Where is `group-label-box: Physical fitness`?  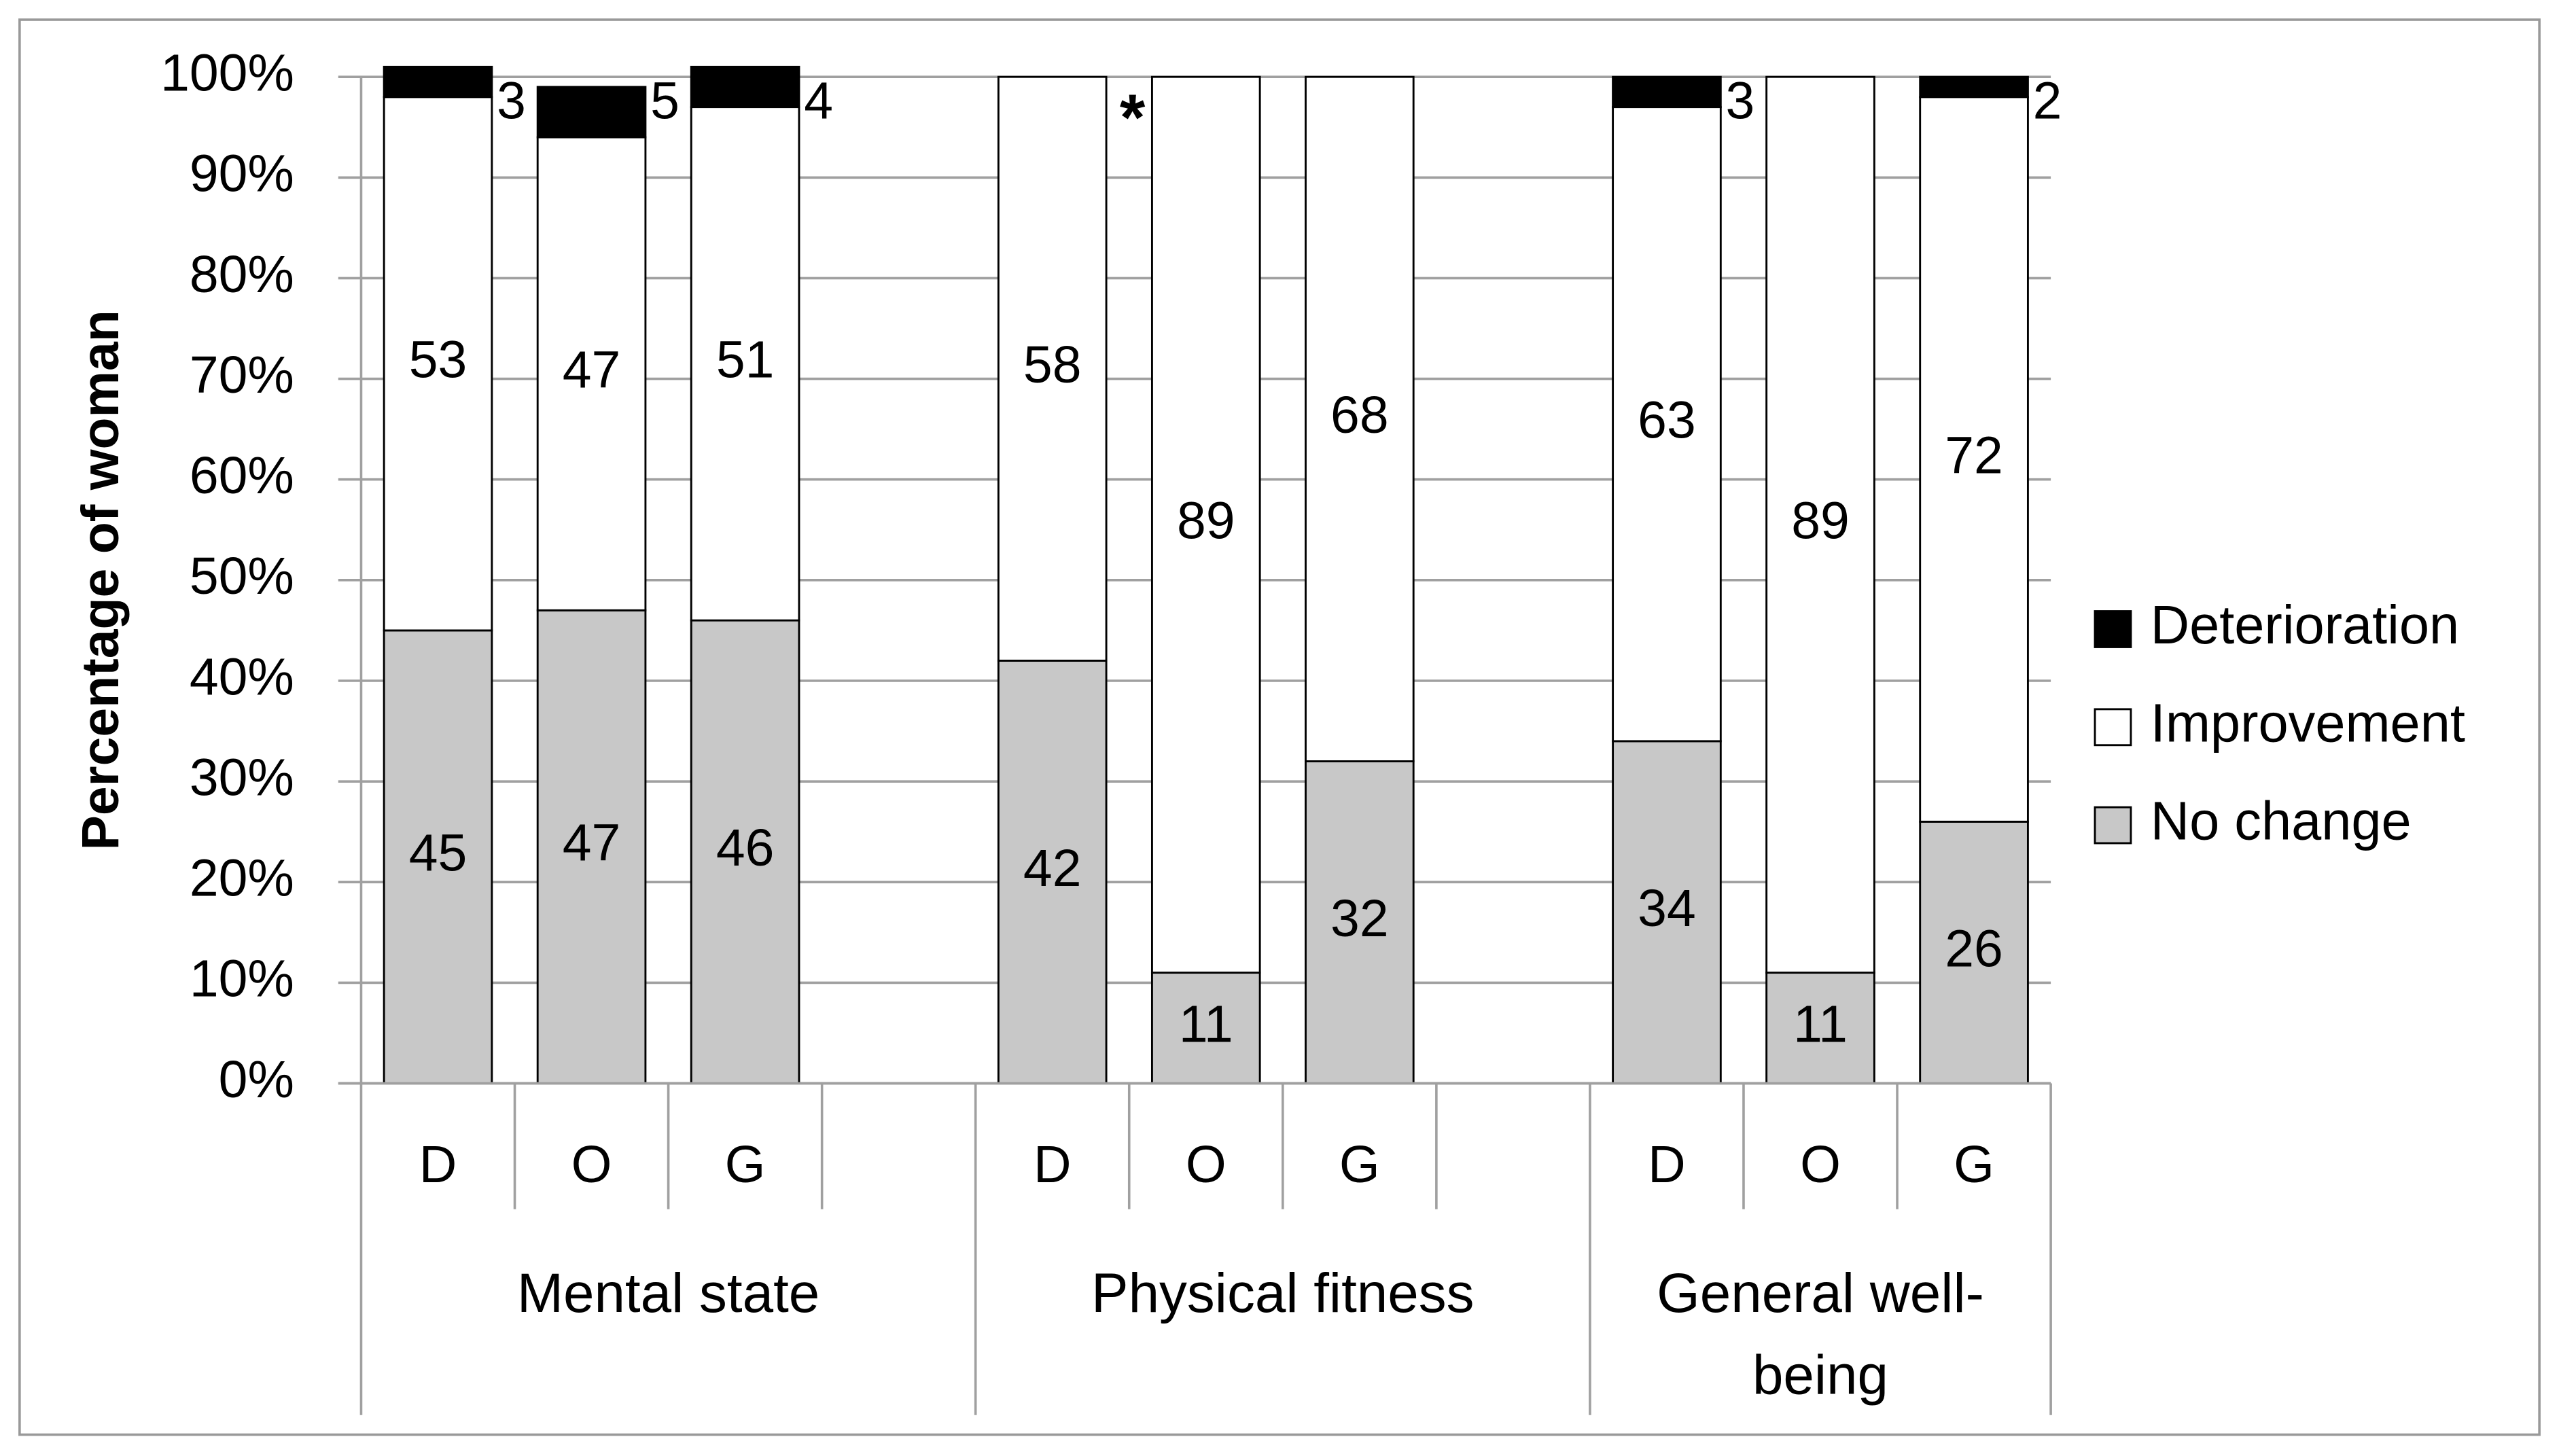 group-label-box: Physical fitness is located at coordinates (1283, 1295).